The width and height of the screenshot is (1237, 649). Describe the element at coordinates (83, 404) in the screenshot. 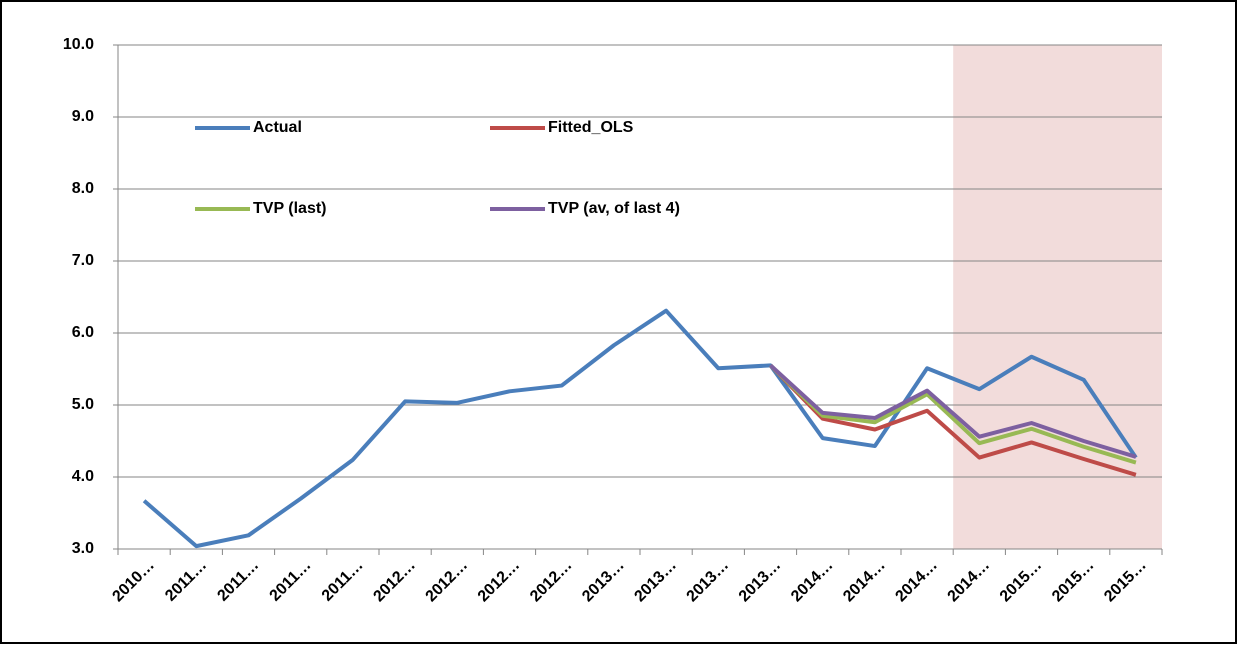

I see `y-tick-label: 5.0` at that location.